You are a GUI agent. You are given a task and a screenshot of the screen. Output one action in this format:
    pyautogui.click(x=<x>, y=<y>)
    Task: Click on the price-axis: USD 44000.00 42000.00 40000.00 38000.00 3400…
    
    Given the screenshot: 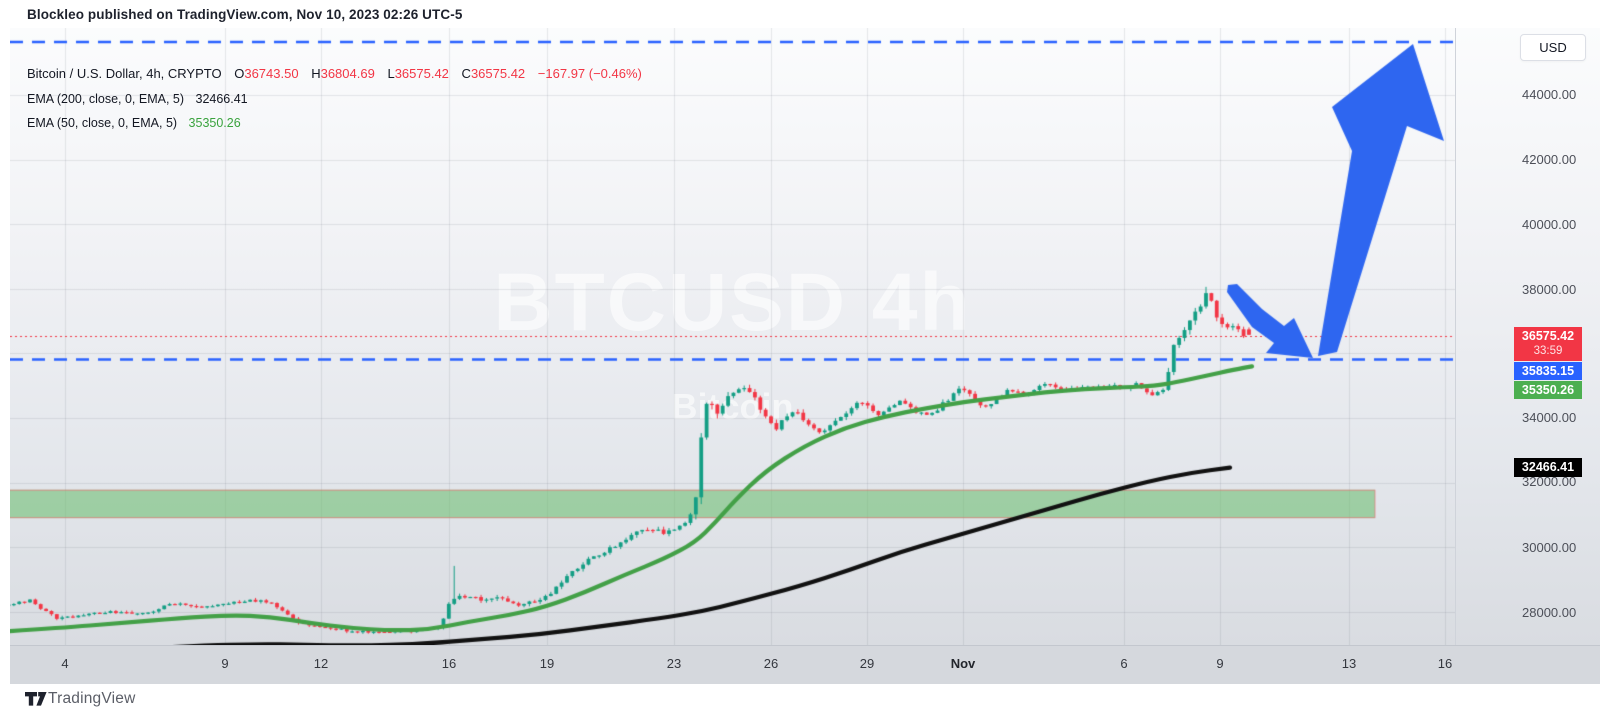 What is the action you would take?
    pyautogui.click(x=1527, y=336)
    